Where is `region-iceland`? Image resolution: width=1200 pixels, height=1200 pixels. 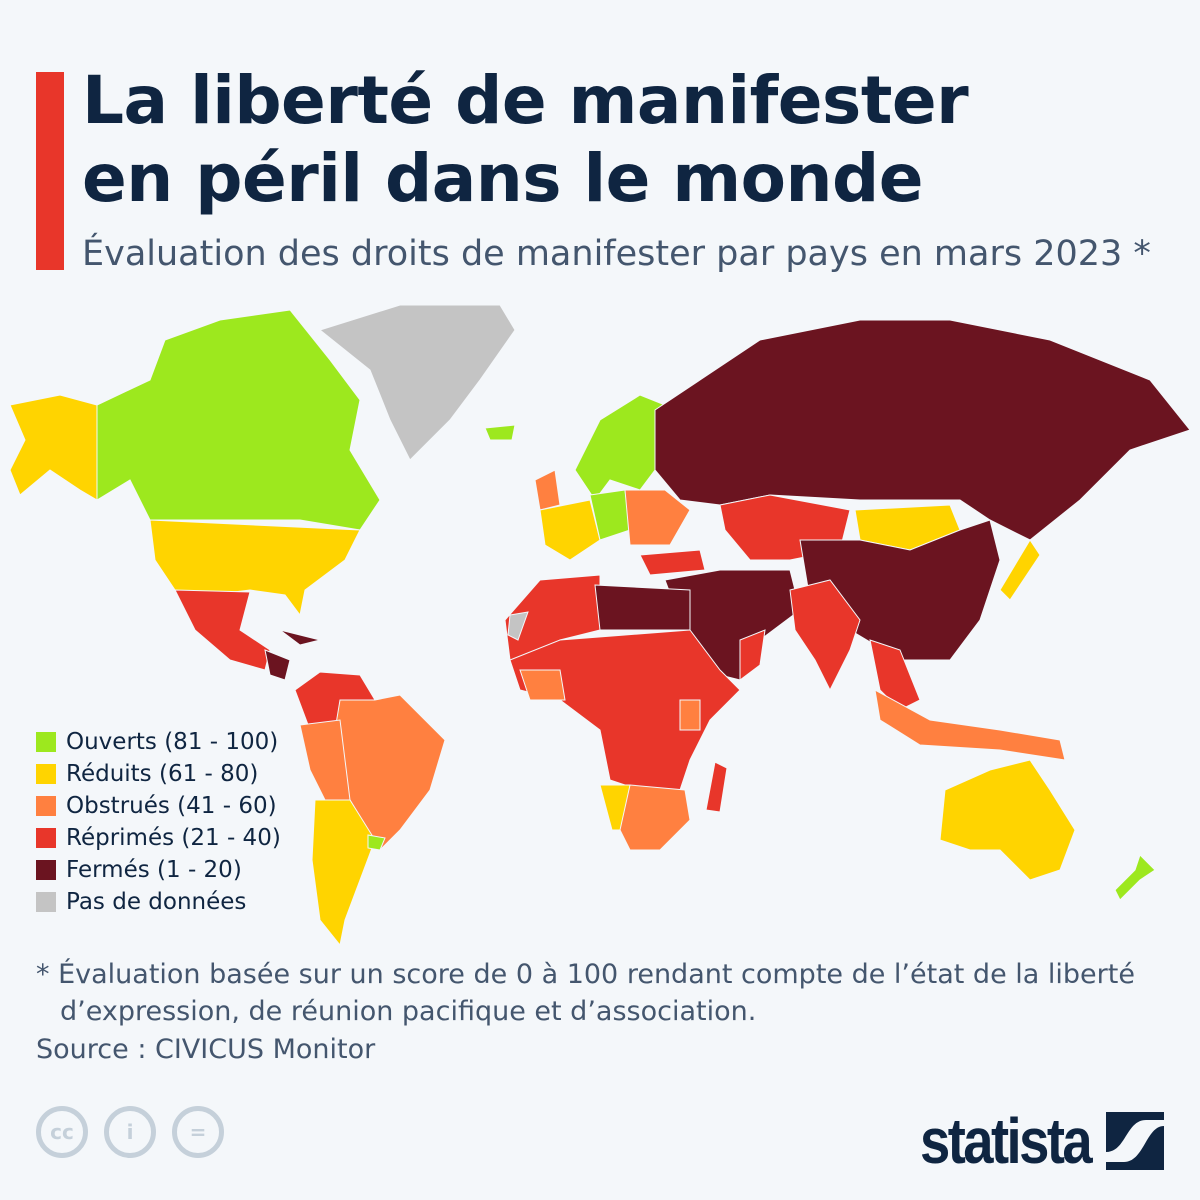
region-iceland is located at coordinates (500, 432).